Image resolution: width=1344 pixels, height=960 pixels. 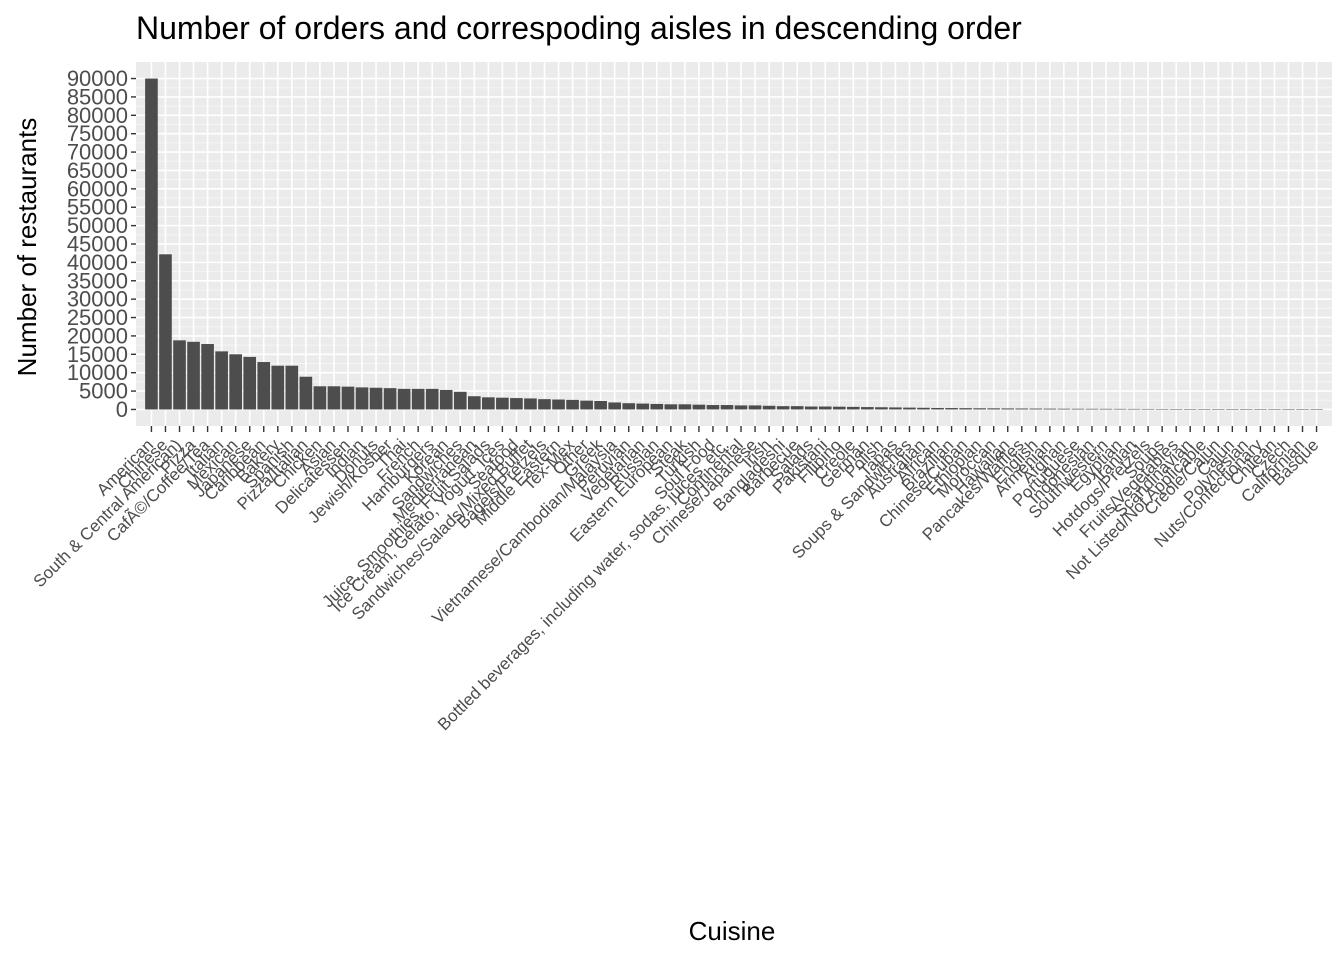 I want to click on y-tick-label: 30000, so click(x=97, y=299).